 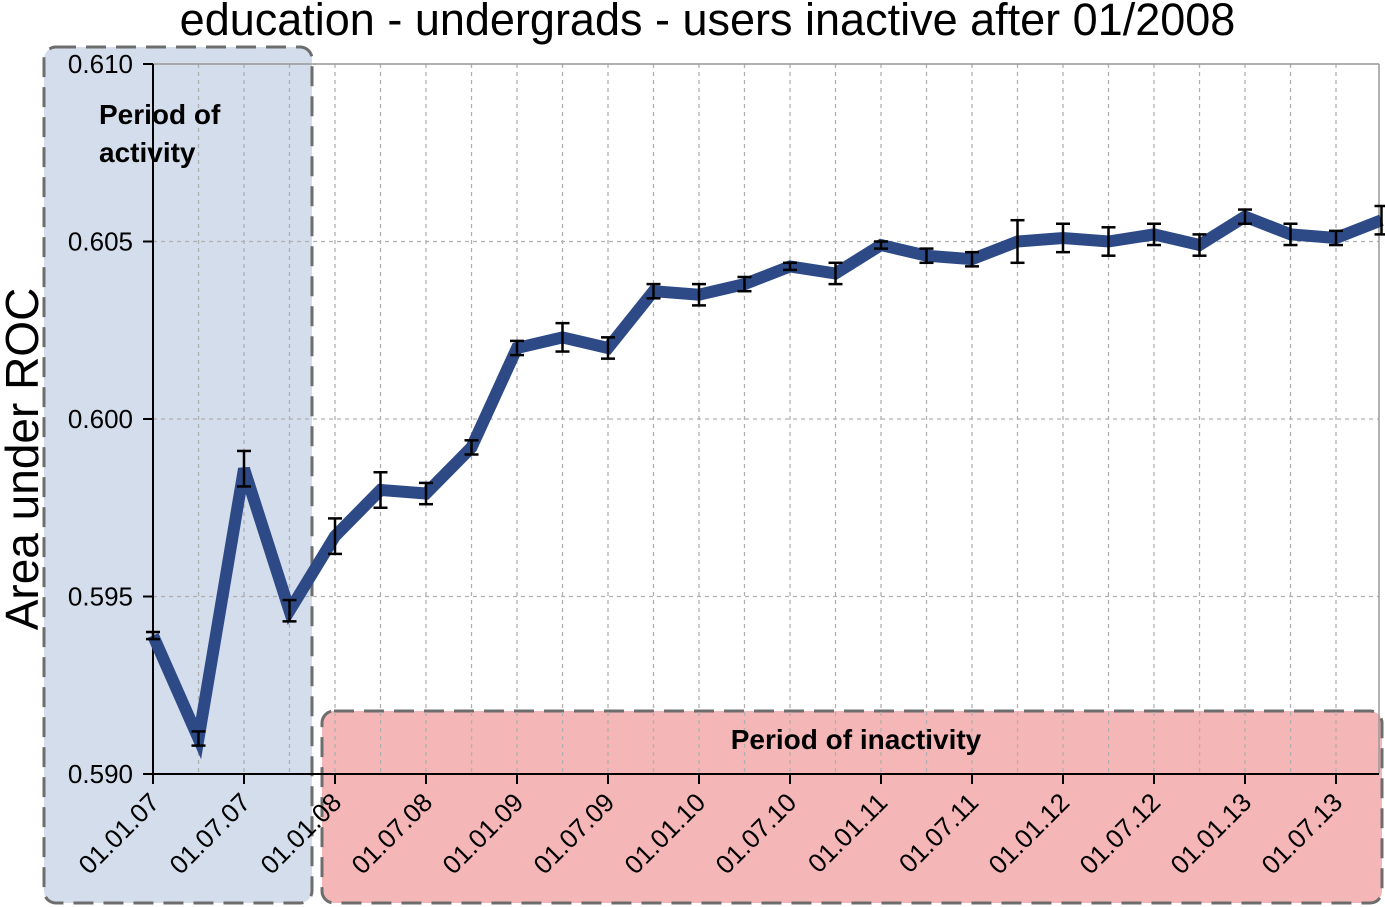 I want to click on y-tick-label: 0.595, so click(x=100, y=597).